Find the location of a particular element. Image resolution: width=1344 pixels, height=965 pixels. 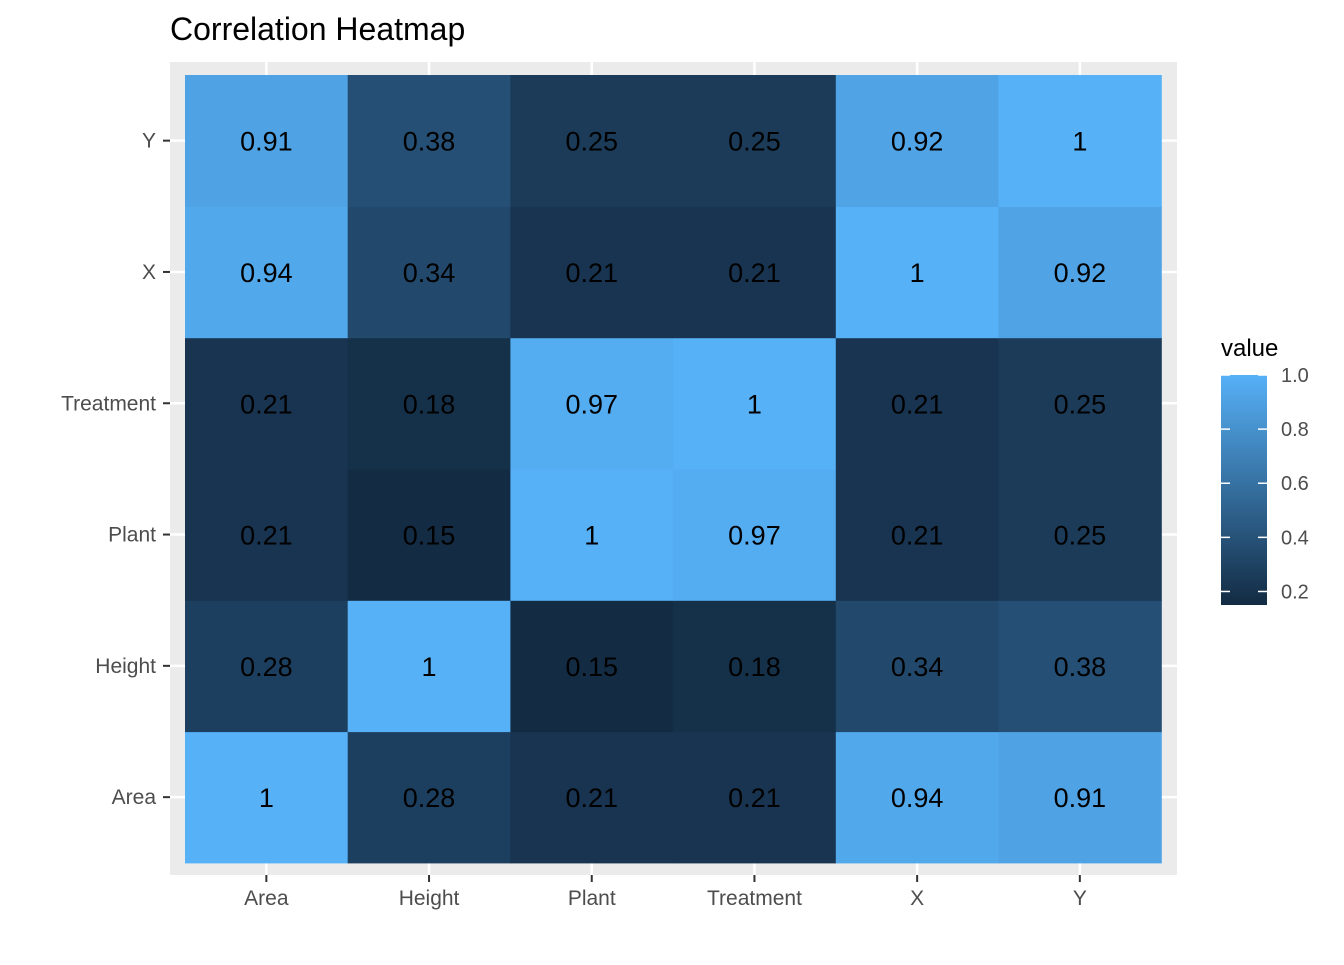

legend: value 1.0 0.8 0.6 0.4 0.2 is located at coordinates (1265, 470).